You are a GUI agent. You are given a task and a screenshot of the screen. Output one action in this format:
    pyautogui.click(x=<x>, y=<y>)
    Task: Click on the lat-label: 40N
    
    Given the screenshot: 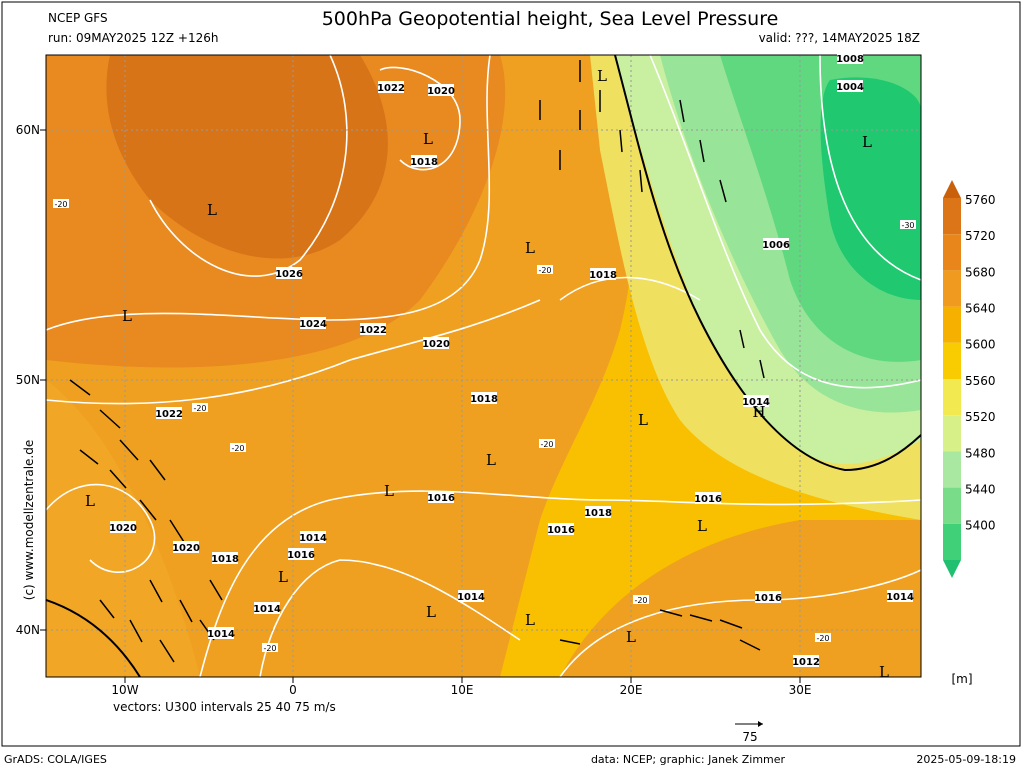 What is the action you would take?
    pyautogui.click(x=28, y=630)
    